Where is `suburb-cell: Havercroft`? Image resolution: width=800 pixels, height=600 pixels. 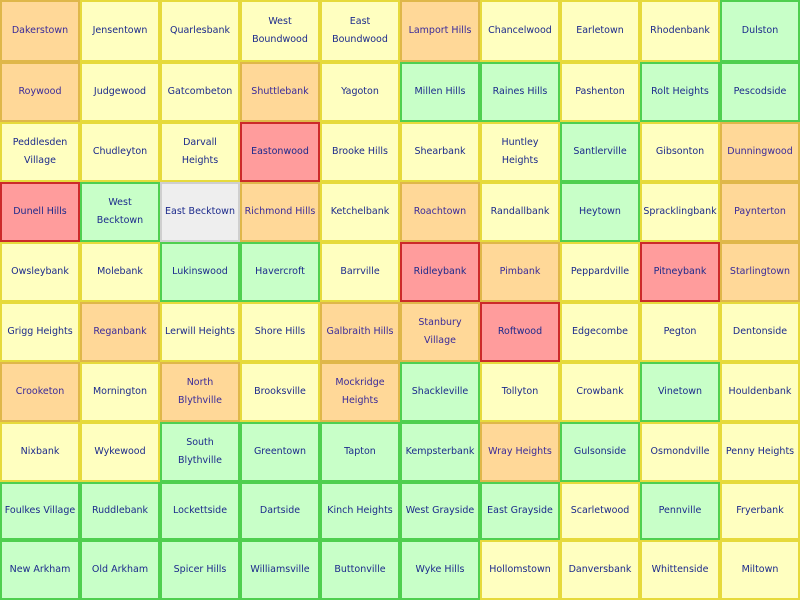
suburb-cell: Havercroft is located at coordinates (280, 272).